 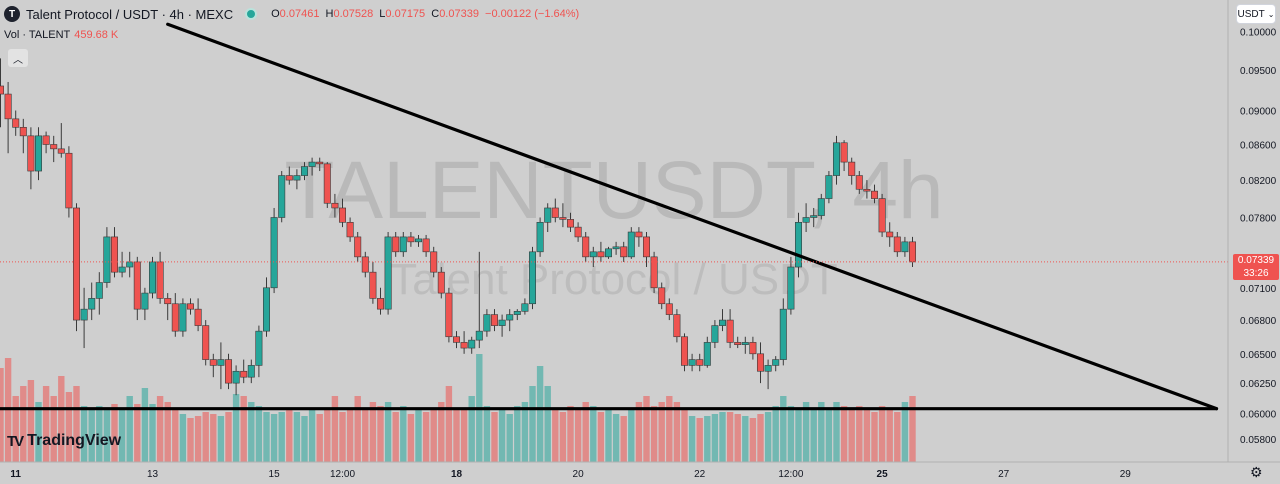 What do you see at coordinates (570, 474) in the screenshot?
I see `time-axis: 11 13 15 12:00 18 20 22 12:00 25 27 29` at bounding box center [570, 474].